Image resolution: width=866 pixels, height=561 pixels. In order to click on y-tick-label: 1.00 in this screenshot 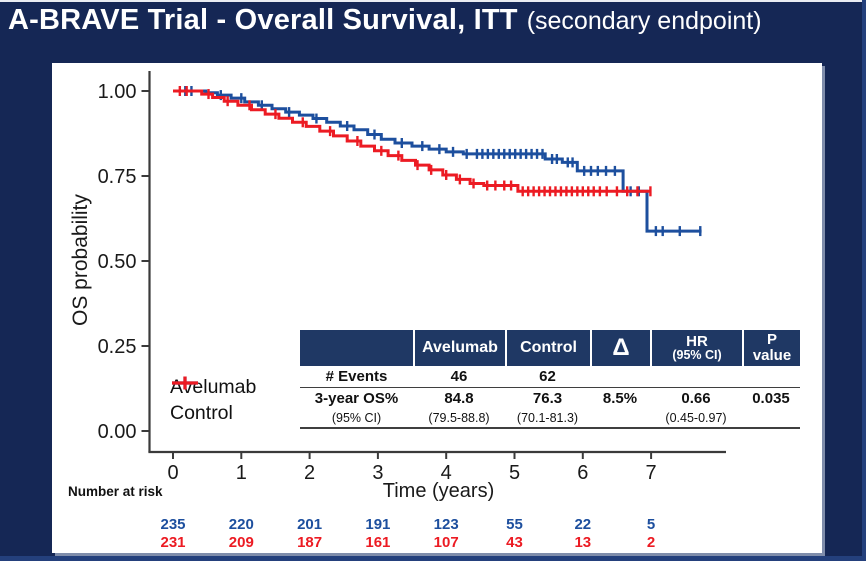, I will do `click(117, 92)`.